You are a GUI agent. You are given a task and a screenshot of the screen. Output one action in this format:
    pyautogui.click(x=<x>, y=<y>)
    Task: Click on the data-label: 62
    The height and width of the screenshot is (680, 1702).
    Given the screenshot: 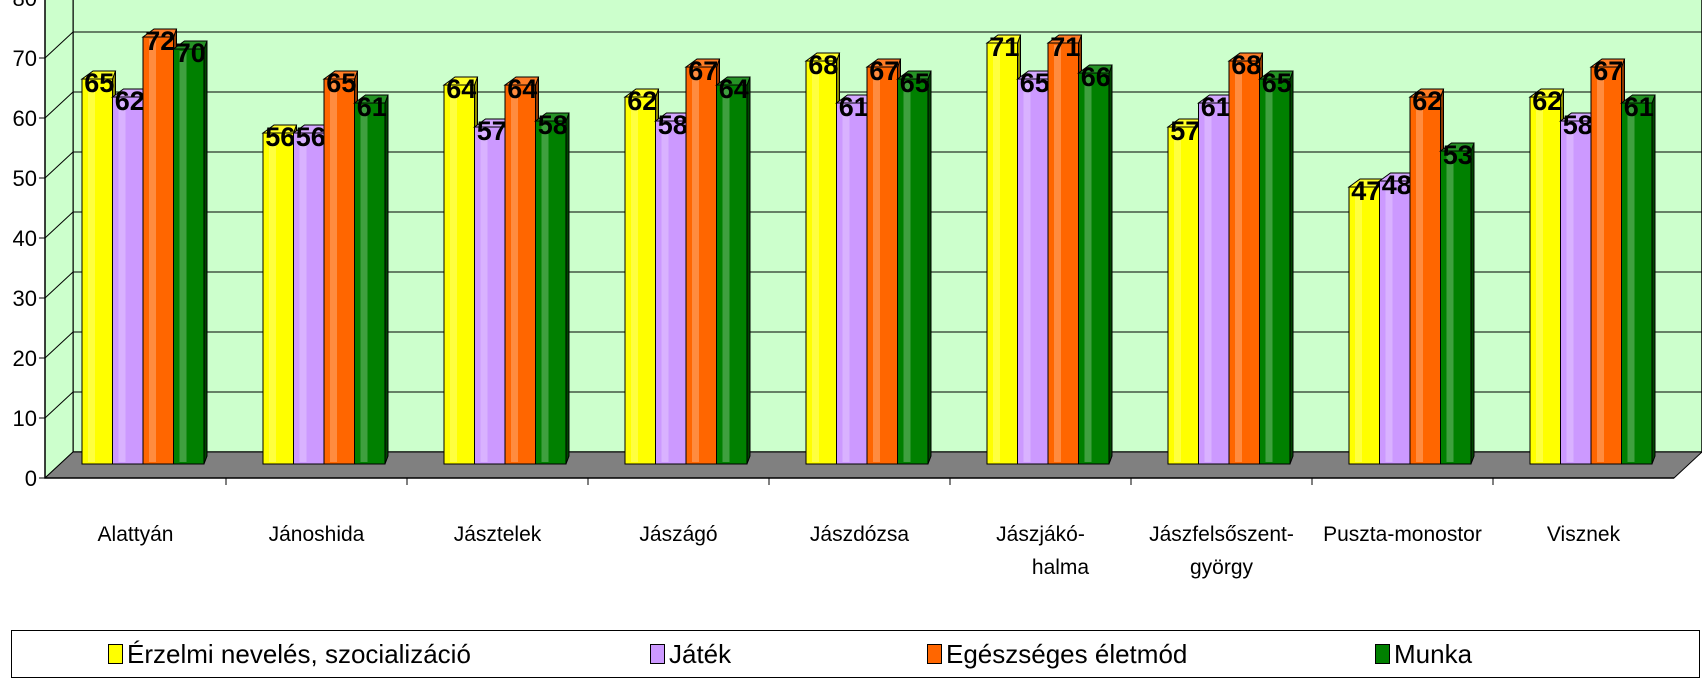 What is the action you would take?
    pyautogui.click(x=1547, y=101)
    